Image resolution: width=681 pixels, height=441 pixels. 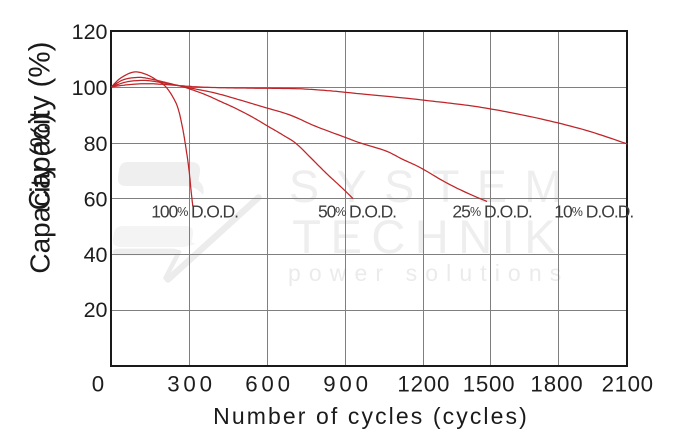 What do you see at coordinates (191, 383) in the screenshot?
I see `svg-text: 300` at bounding box center [191, 383].